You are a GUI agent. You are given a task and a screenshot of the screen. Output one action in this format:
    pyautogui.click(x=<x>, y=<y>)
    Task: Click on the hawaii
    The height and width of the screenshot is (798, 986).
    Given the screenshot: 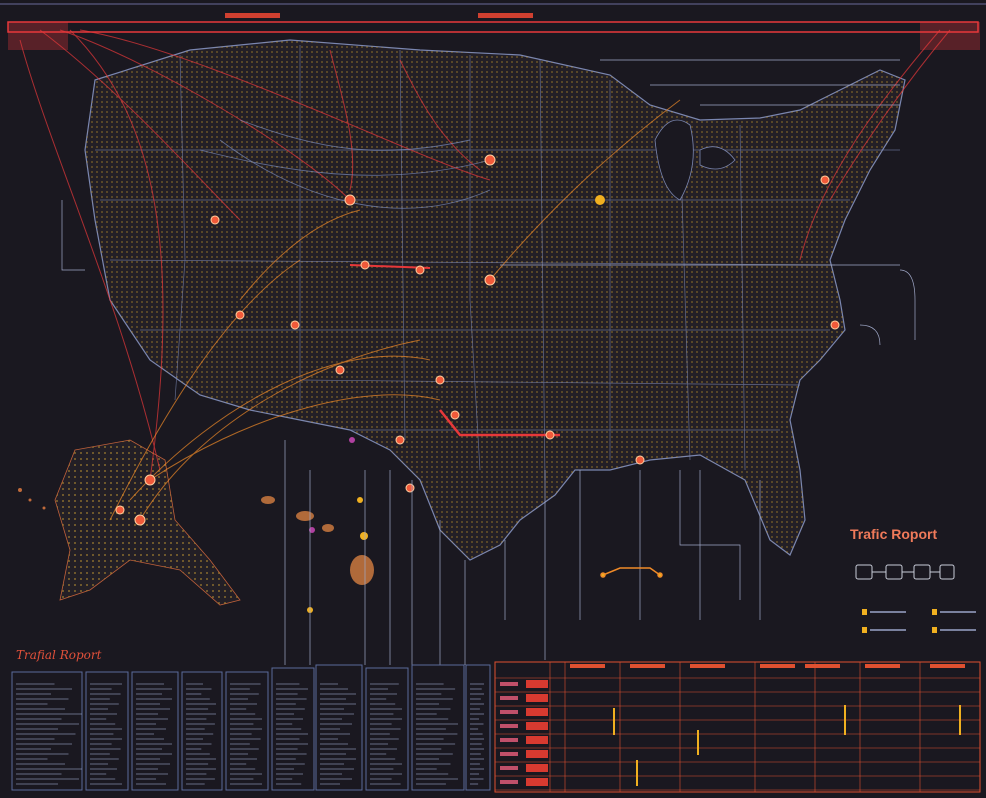 What is the action you would take?
    pyautogui.click(x=317, y=540)
    